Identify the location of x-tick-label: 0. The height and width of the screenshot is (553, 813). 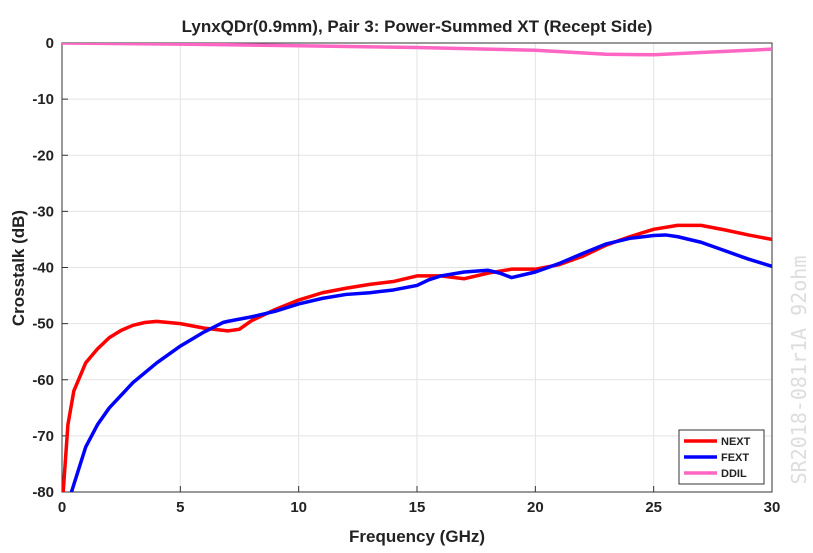
(62, 507).